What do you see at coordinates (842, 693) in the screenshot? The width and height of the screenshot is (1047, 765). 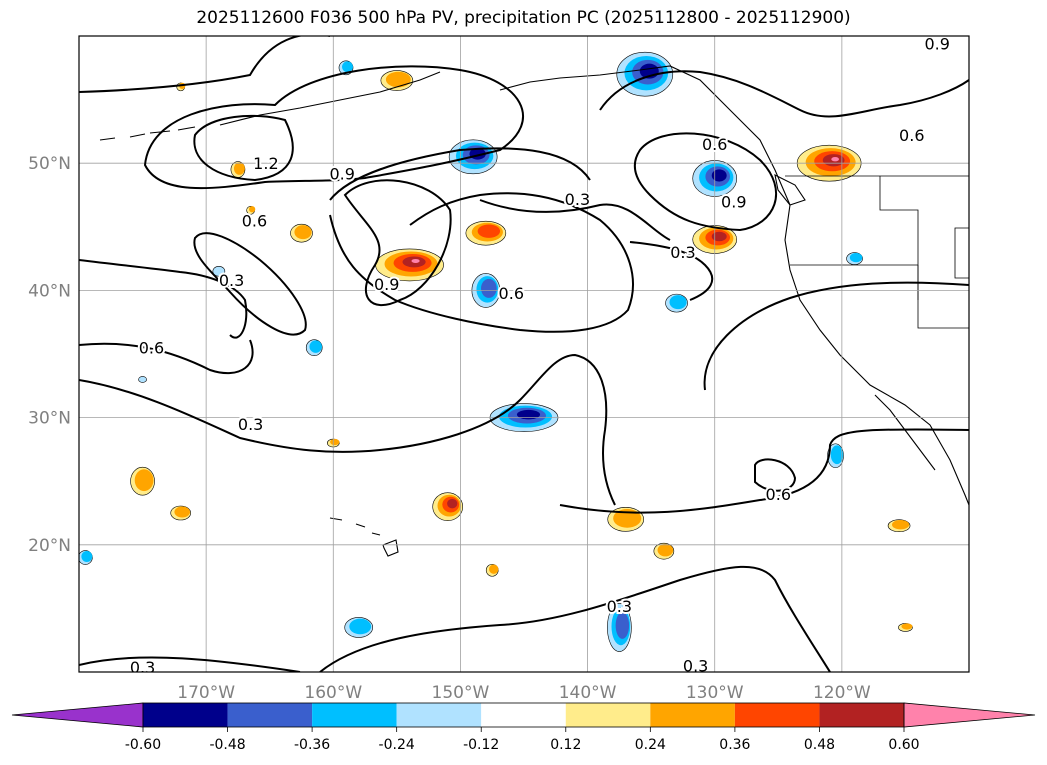 I see `lon-tick-label: 120°W` at bounding box center [842, 693].